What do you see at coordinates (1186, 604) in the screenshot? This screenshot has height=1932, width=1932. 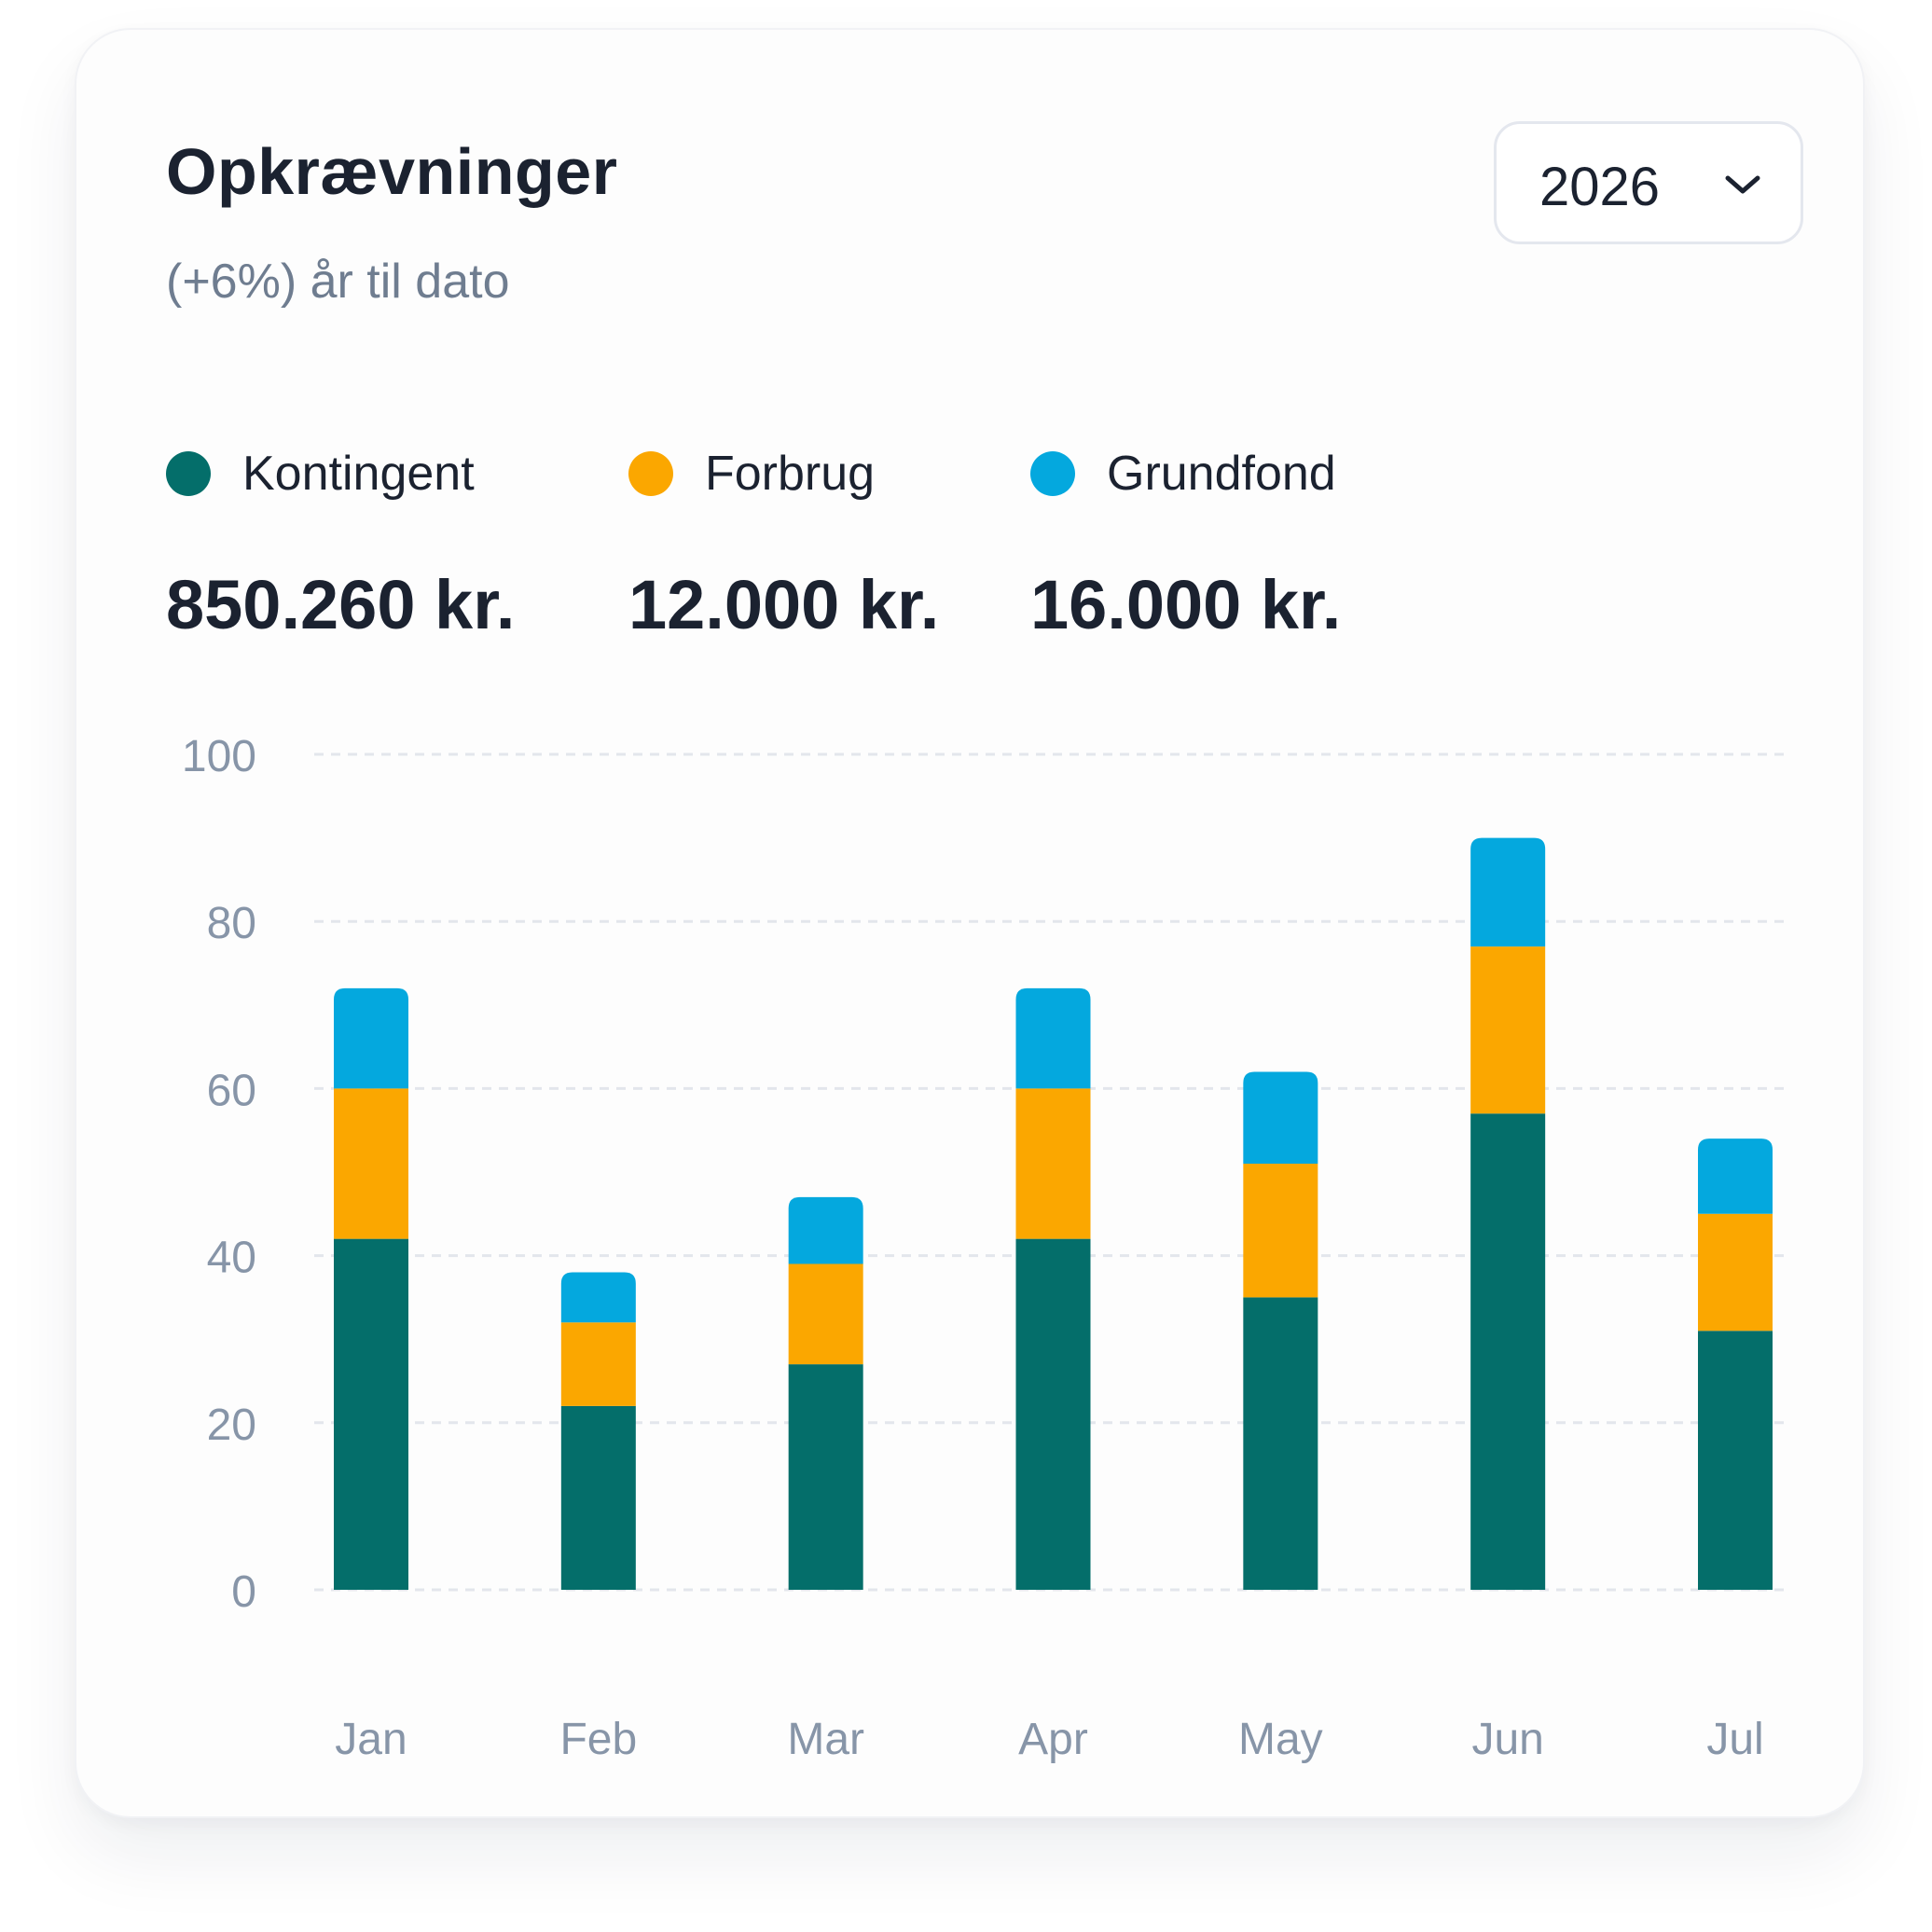 I see `legend-amount-grundfond: 16.000 kr.` at bounding box center [1186, 604].